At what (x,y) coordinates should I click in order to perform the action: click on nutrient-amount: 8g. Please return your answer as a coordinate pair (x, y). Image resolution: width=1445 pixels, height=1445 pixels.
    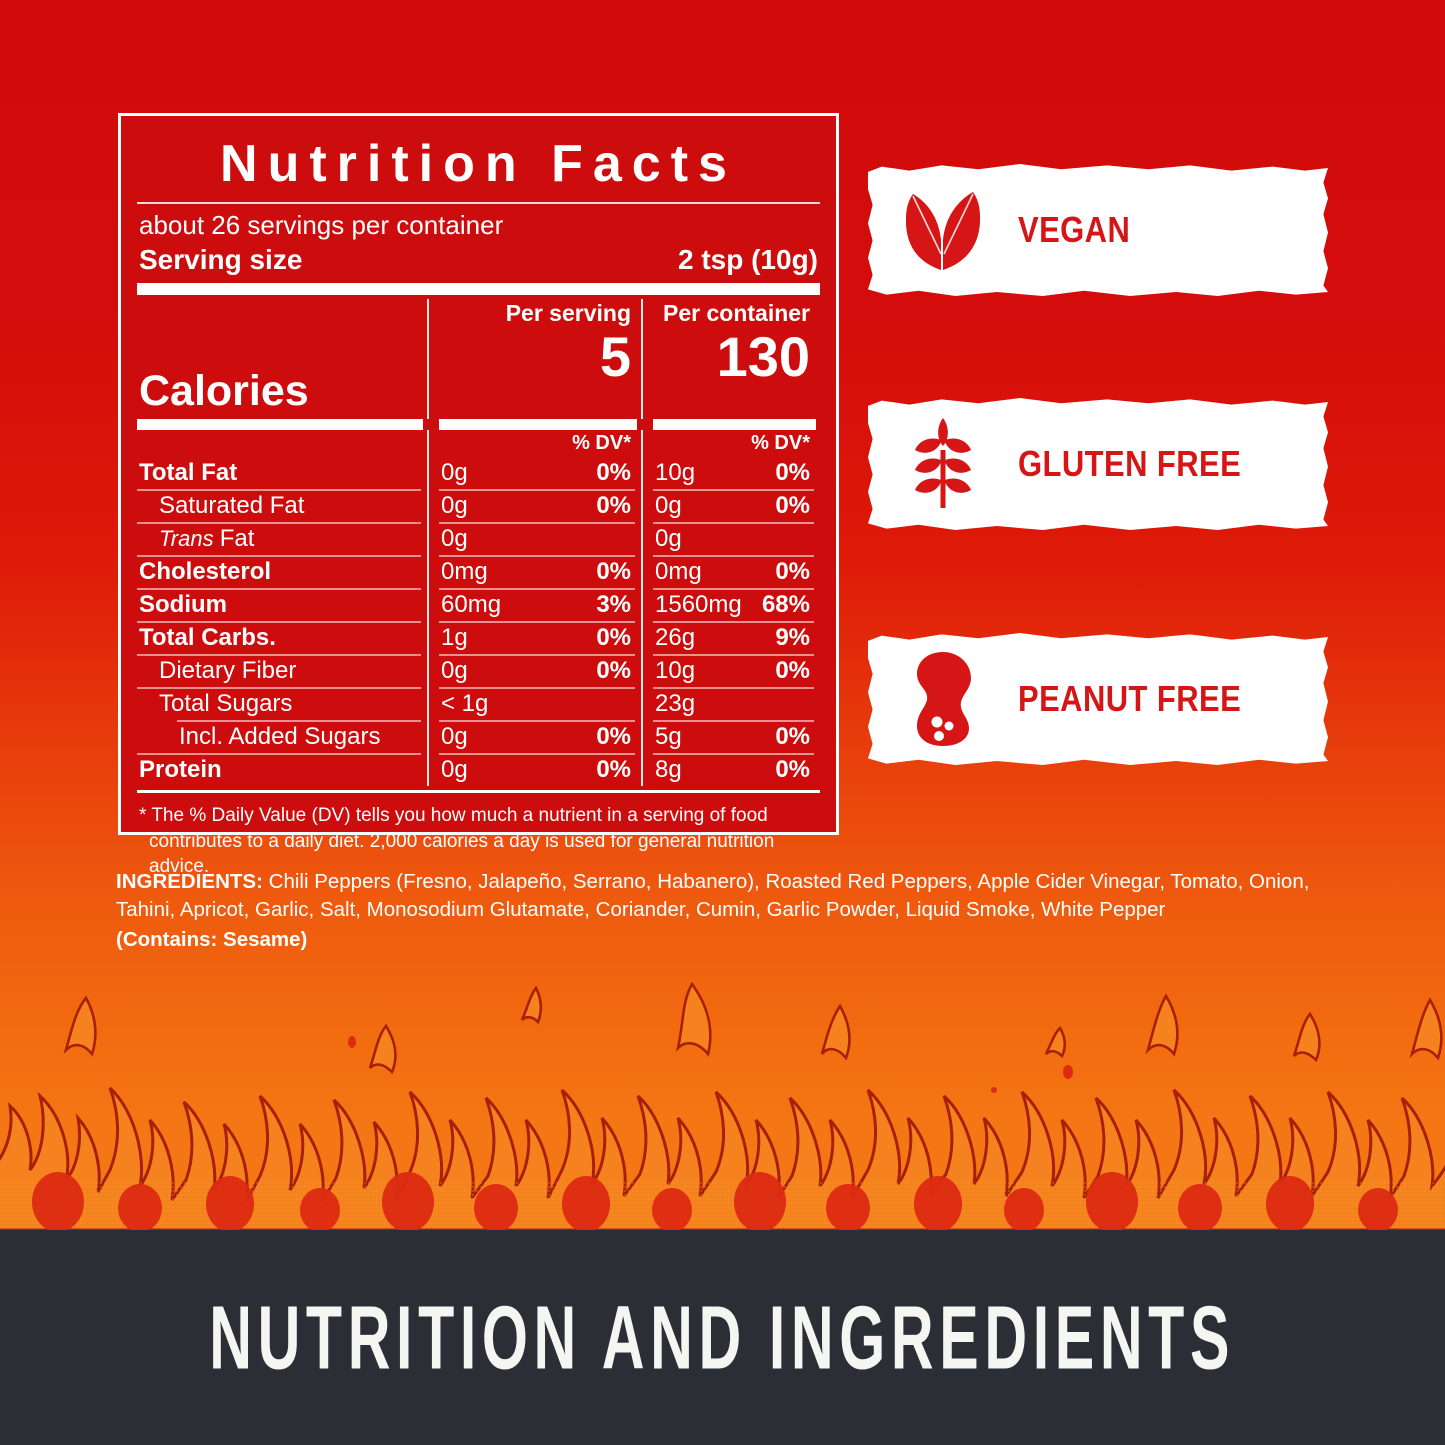
    Looking at the image, I should click on (668, 770).